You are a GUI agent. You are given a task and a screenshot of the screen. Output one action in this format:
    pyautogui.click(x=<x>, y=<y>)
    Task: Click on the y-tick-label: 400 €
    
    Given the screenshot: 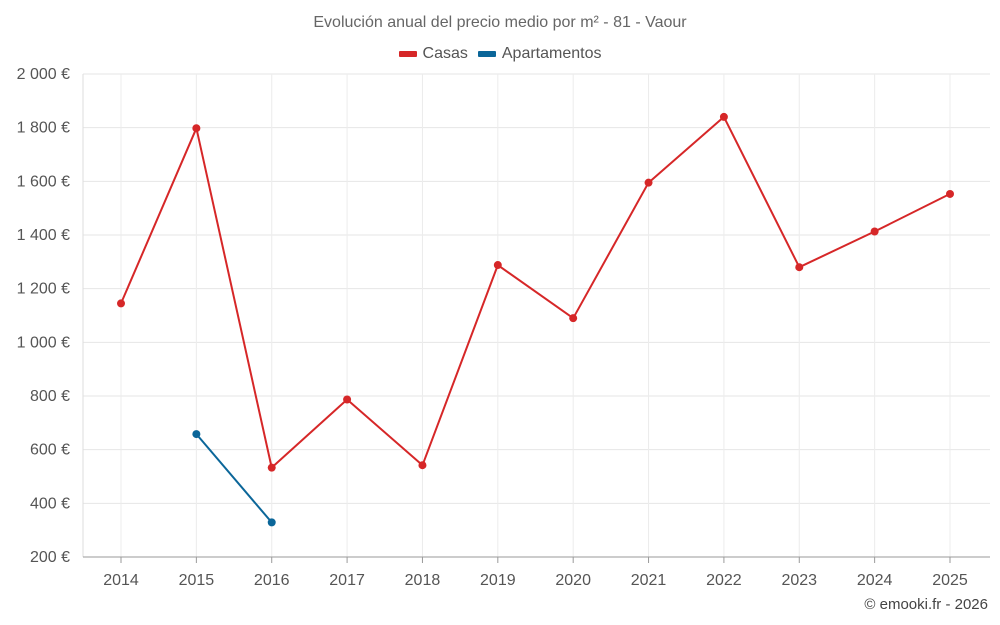 What is the action you would take?
    pyautogui.click(x=50, y=503)
    